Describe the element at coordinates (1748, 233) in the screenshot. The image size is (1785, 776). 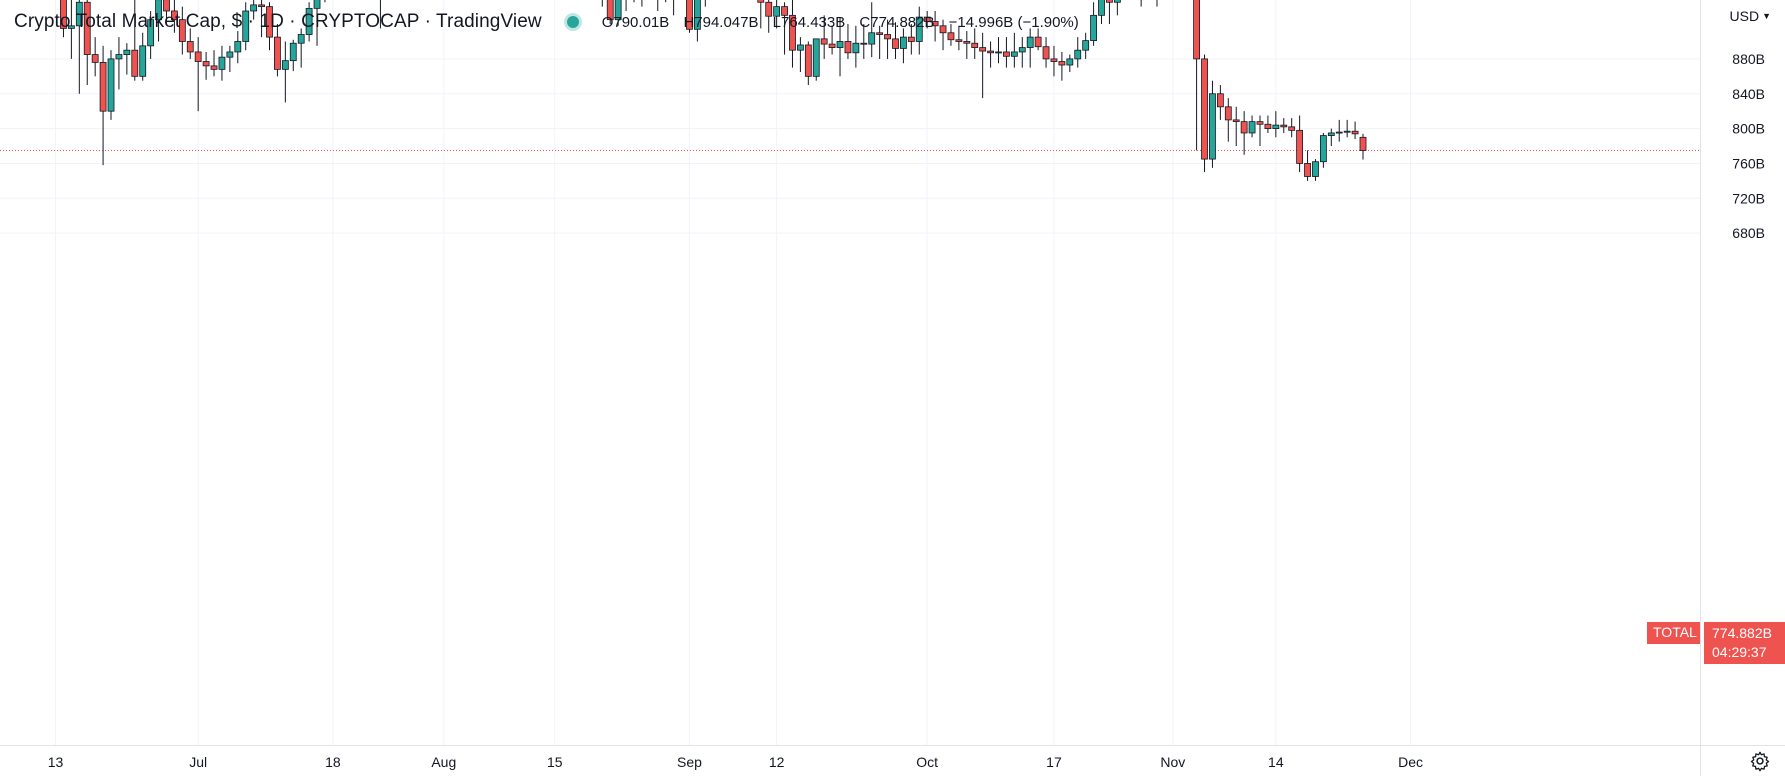
I see `price-tick-label: 680B` at that location.